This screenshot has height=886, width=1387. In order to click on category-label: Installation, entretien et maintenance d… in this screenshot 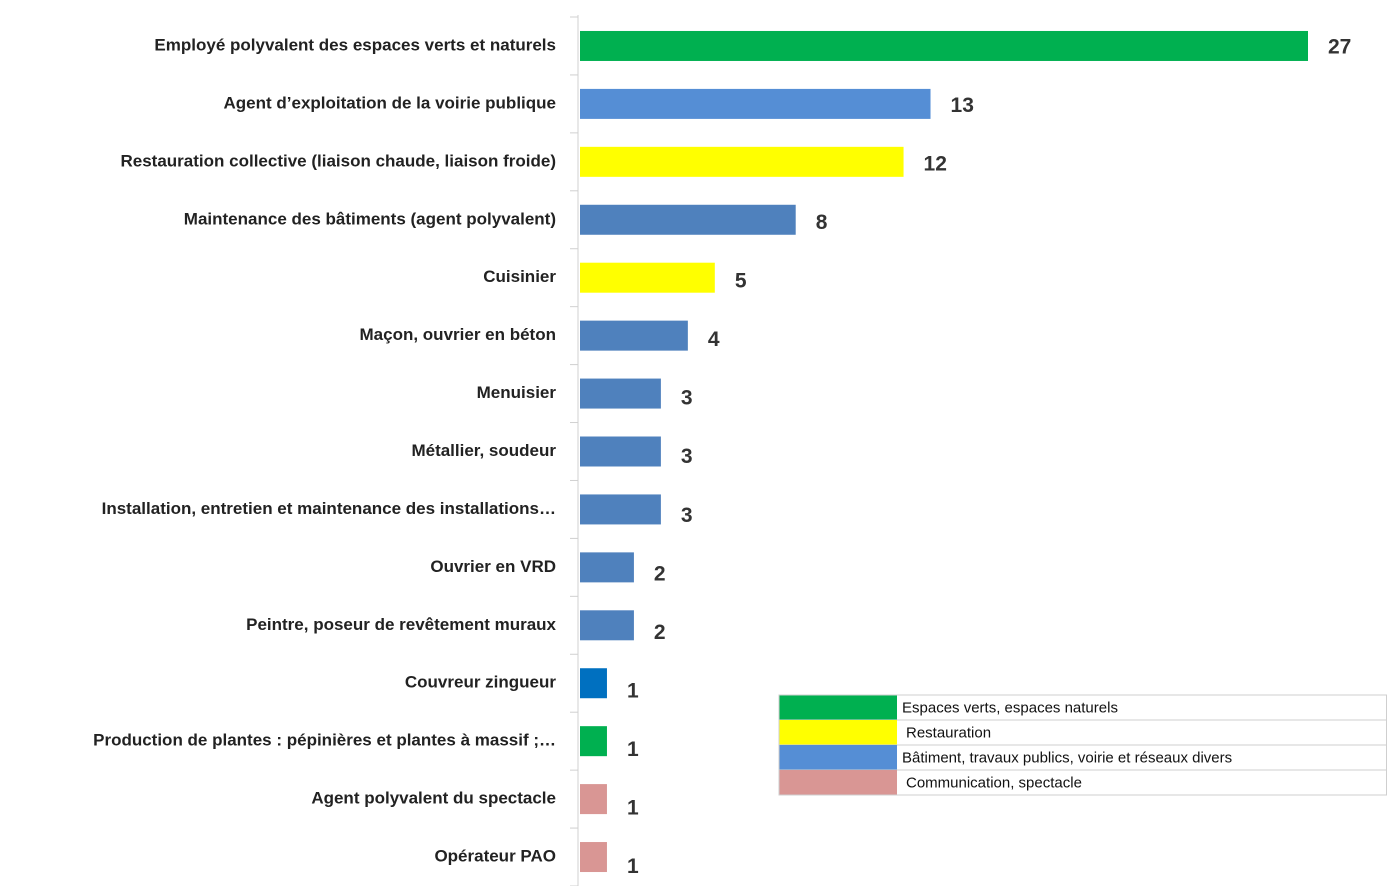, I will do `click(329, 508)`.